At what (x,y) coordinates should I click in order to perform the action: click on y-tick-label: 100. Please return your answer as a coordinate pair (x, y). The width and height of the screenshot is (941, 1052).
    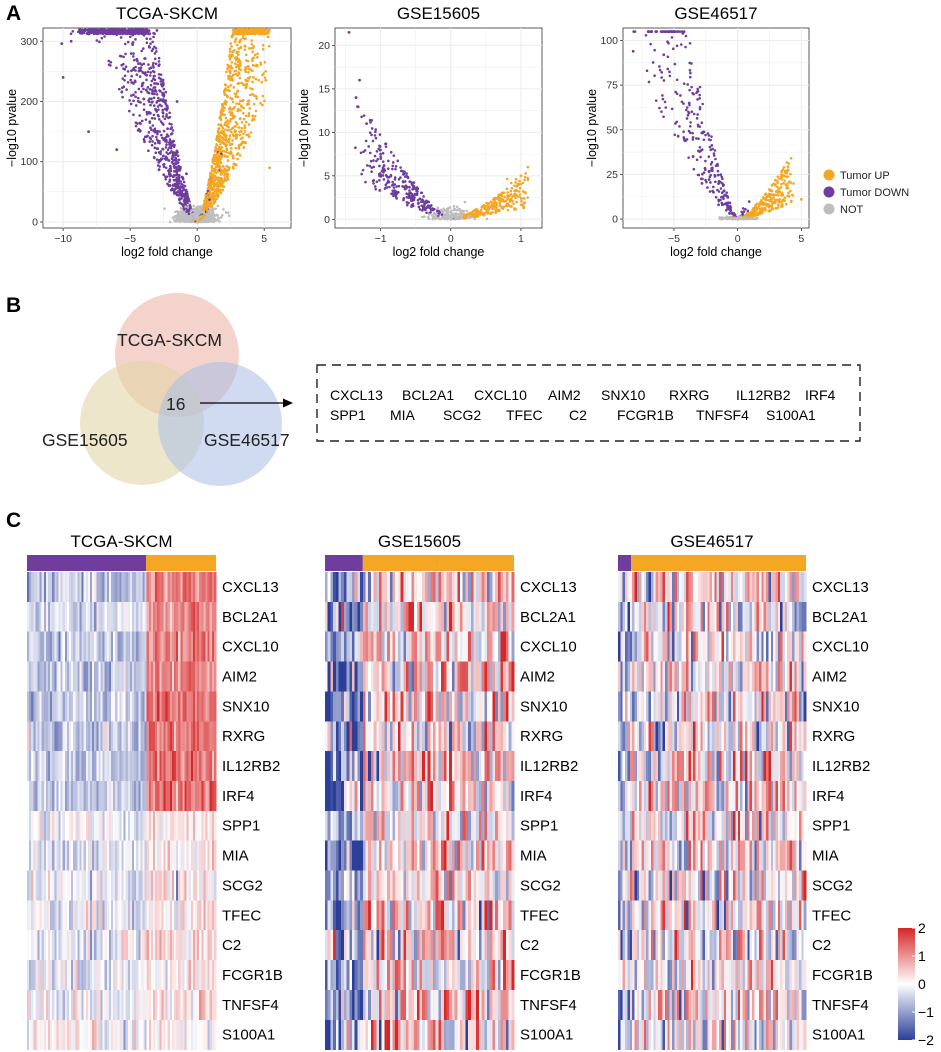
    Looking at the image, I should click on (609, 41).